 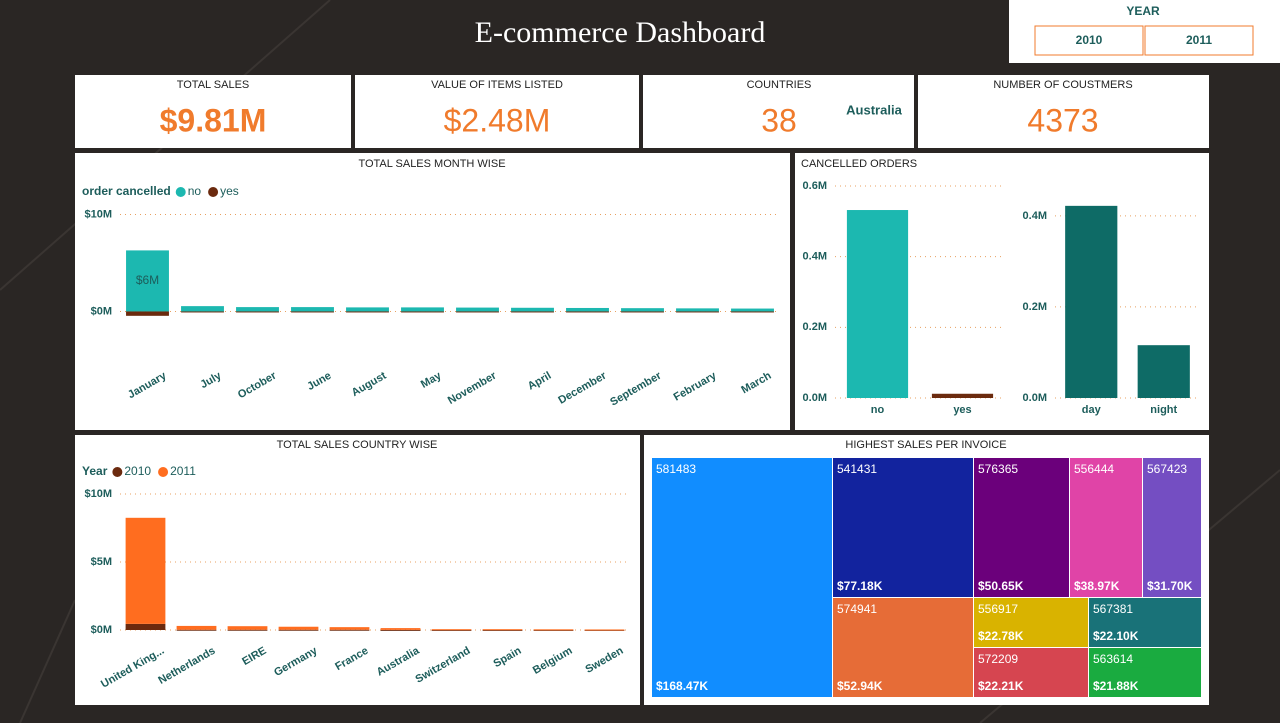 I want to click on kpi-value: $9.81M, so click(x=213, y=120).